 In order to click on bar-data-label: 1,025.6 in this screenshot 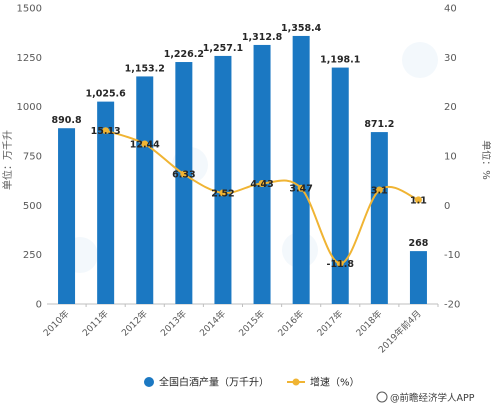, I will do `click(106, 94)`.